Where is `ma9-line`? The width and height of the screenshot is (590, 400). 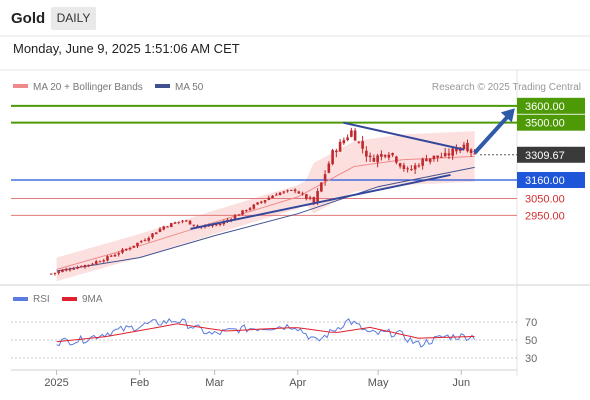
ma9-line is located at coordinates (265, 333).